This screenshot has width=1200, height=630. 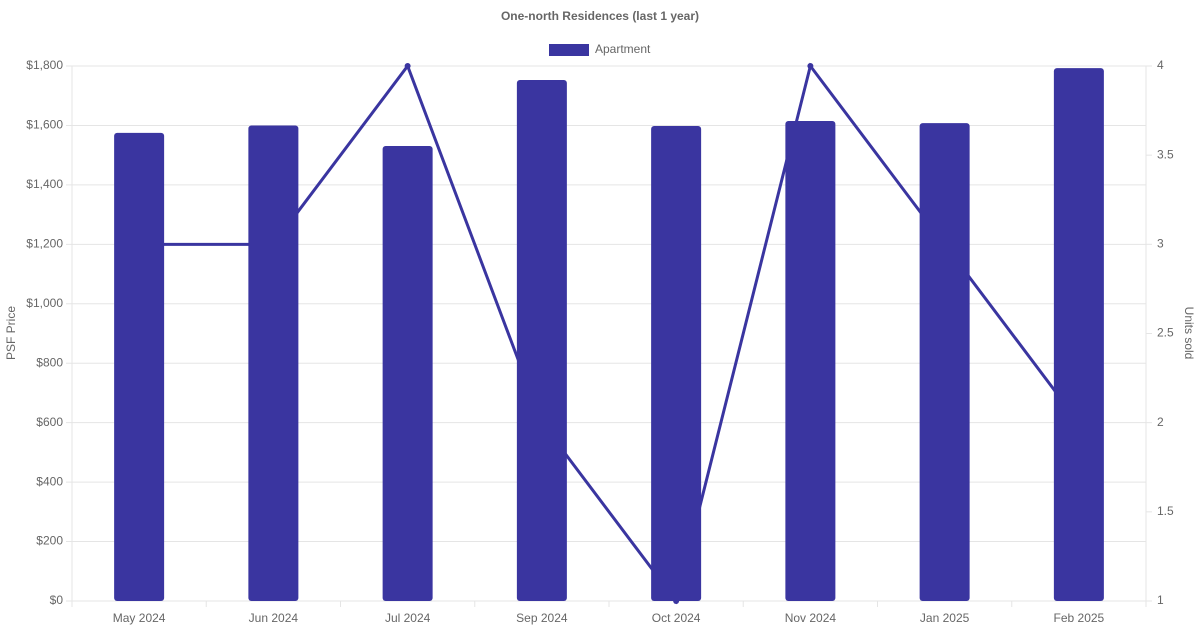 What do you see at coordinates (1165, 333) in the screenshot?
I see `y2-tick-label: 2.5` at bounding box center [1165, 333].